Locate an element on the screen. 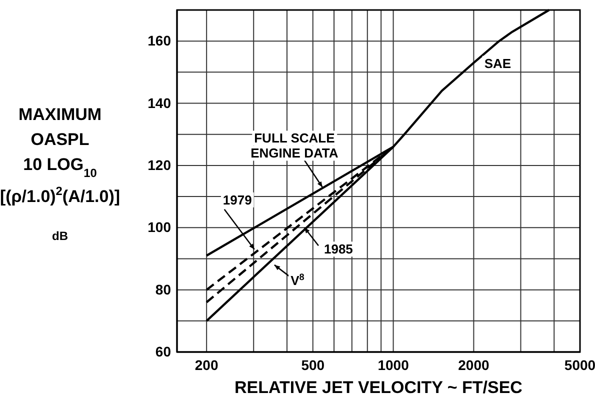 The height and width of the screenshot is (404, 595). annotation: FULL SCALE ENGINE DATA is located at coordinates (294, 145).